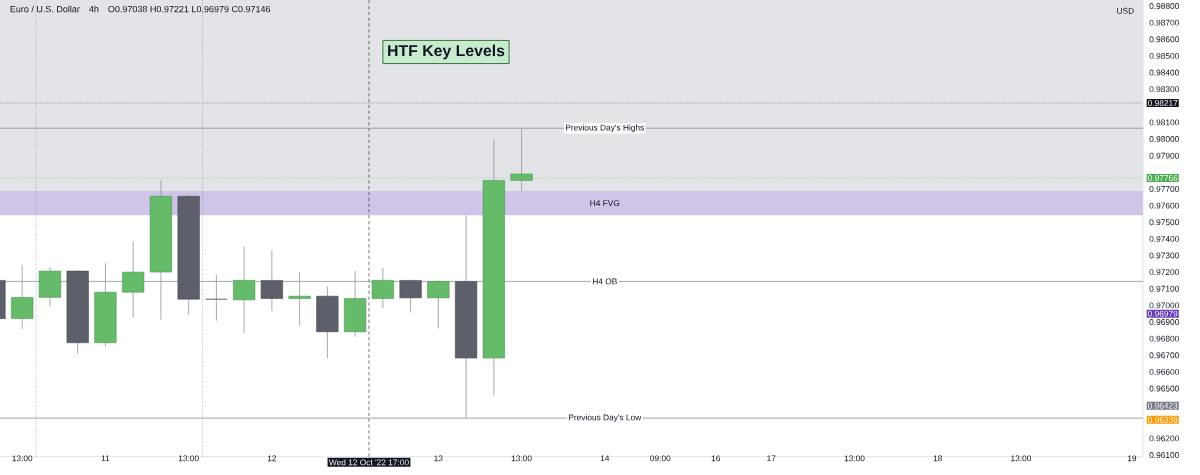 Image resolution: width=1200 pixels, height=475 pixels. What do you see at coordinates (1163, 103) in the screenshot?
I see `ref-line-label: 0.98217` at bounding box center [1163, 103].